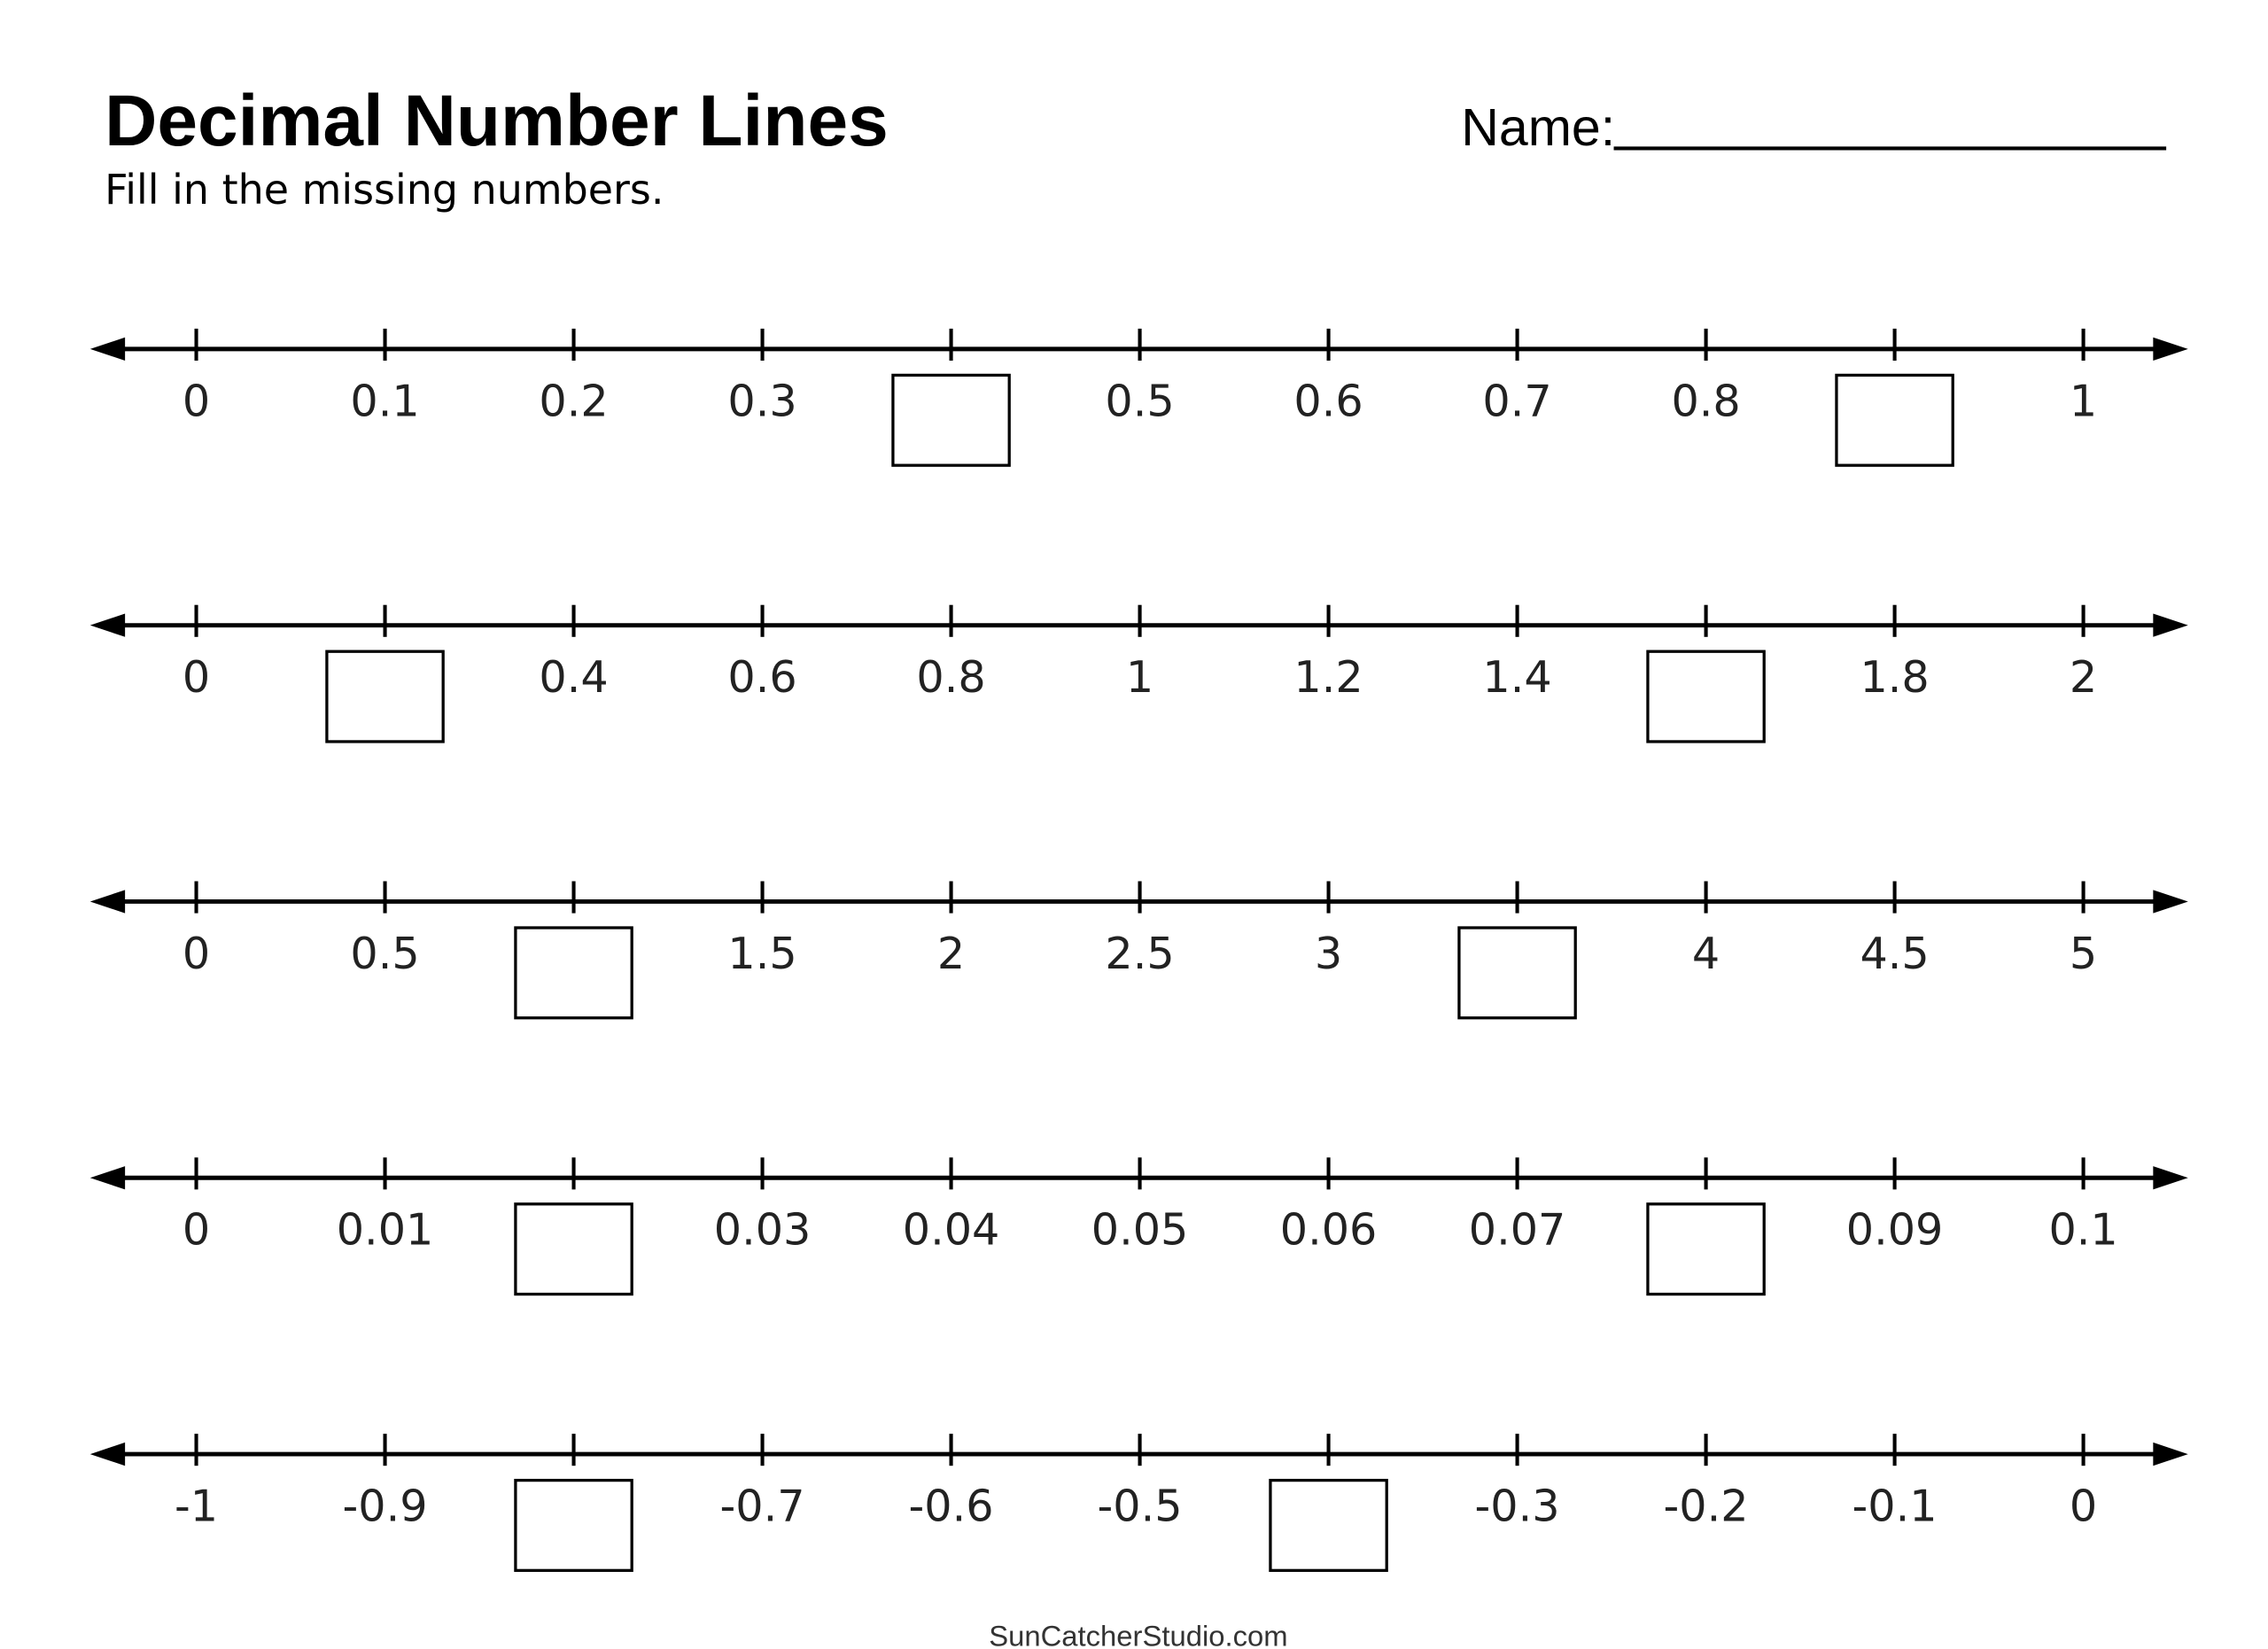 The height and width of the screenshot is (1649, 2268). Describe the element at coordinates (573, 677) in the screenshot. I see `tick-label: 0.4` at that location.